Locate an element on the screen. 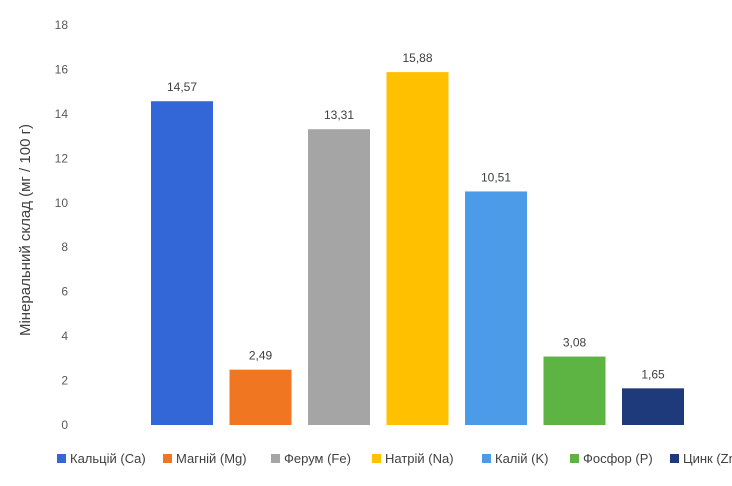 The height and width of the screenshot is (486, 732). y-tick-label: 4 is located at coordinates (64, 336).